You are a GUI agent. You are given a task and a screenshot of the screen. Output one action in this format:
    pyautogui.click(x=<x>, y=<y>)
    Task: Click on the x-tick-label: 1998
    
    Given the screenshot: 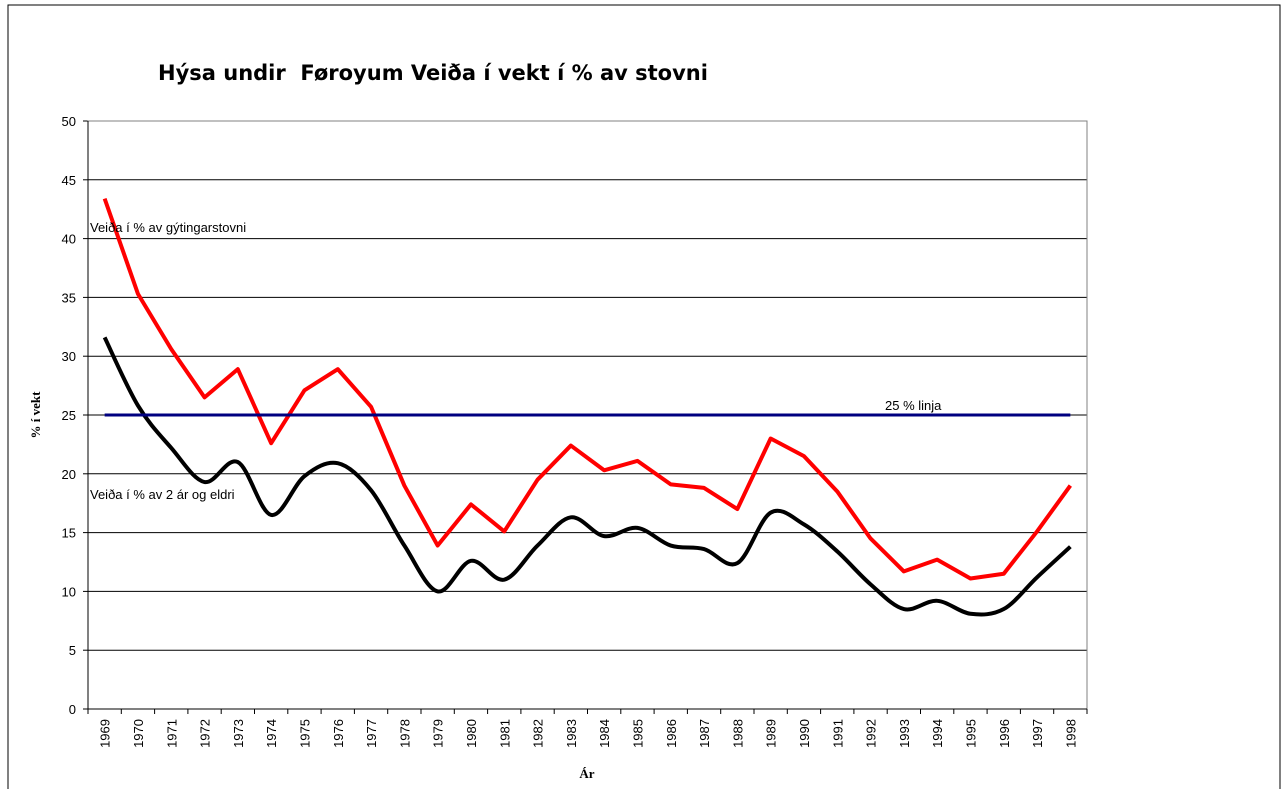 What is the action you would take?
    pyautogui.click(x=1070, y=733)
    